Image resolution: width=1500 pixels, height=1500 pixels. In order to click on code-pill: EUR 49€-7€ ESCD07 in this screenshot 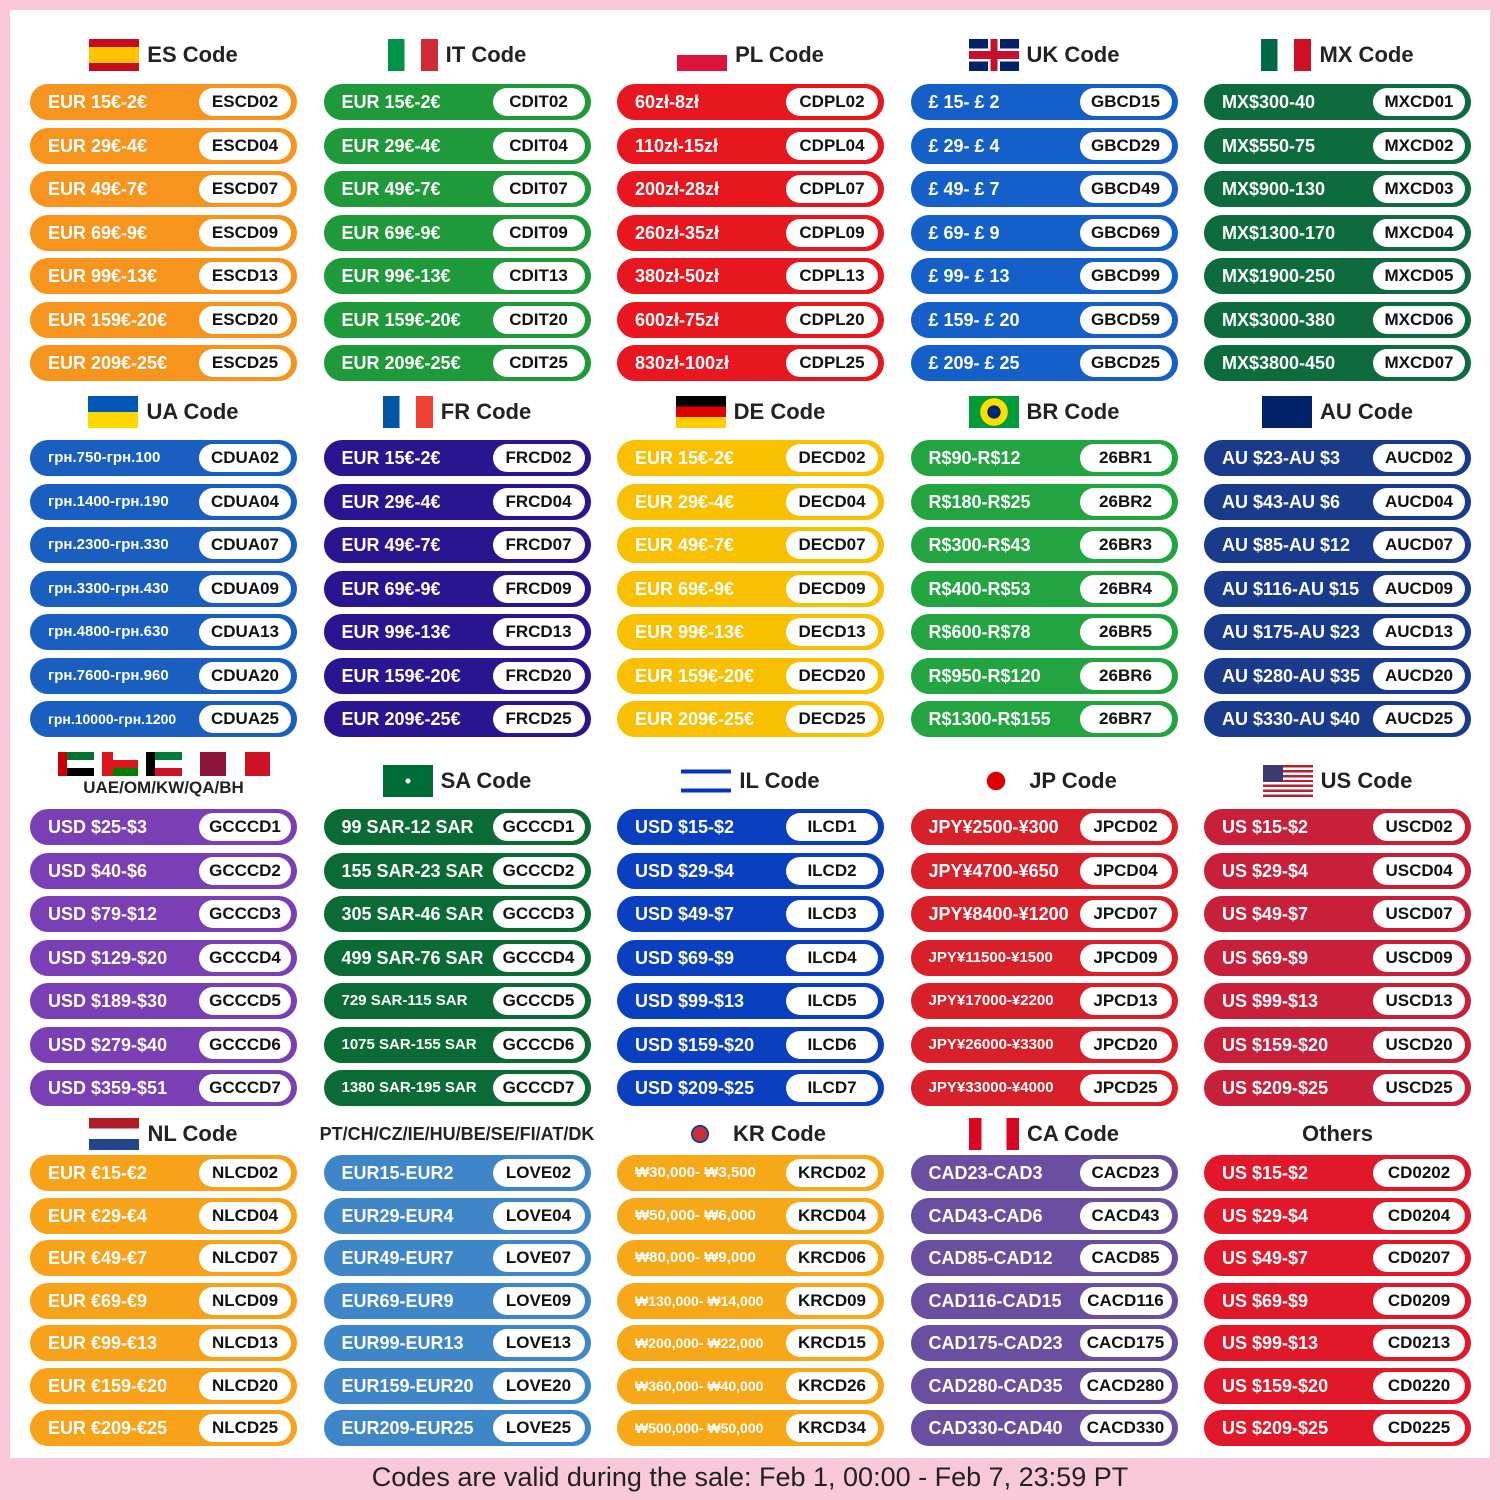, I will do `click(163, 189)`.